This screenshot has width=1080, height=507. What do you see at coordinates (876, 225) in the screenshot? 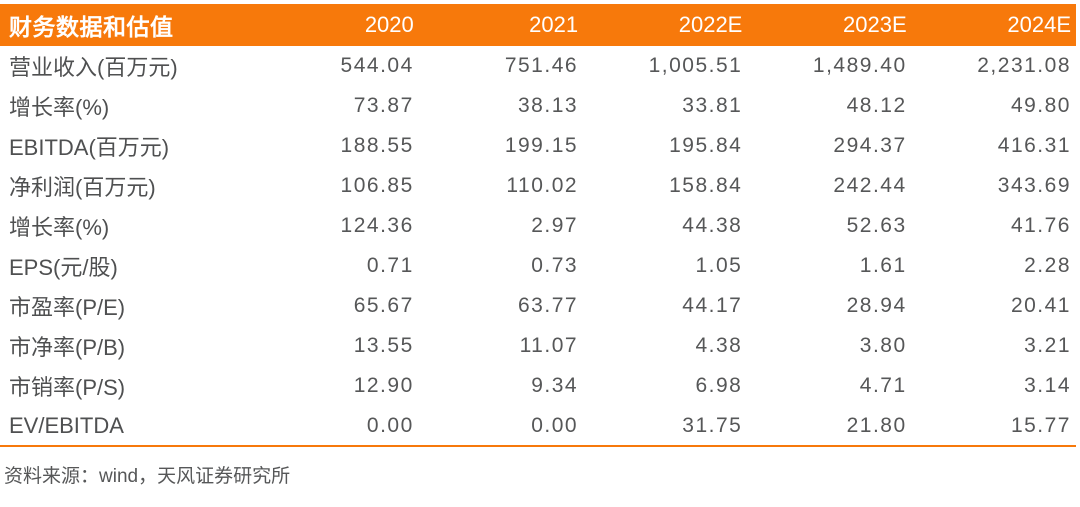
I see `cell-value: 52.63` at bounding box center [876, 225].